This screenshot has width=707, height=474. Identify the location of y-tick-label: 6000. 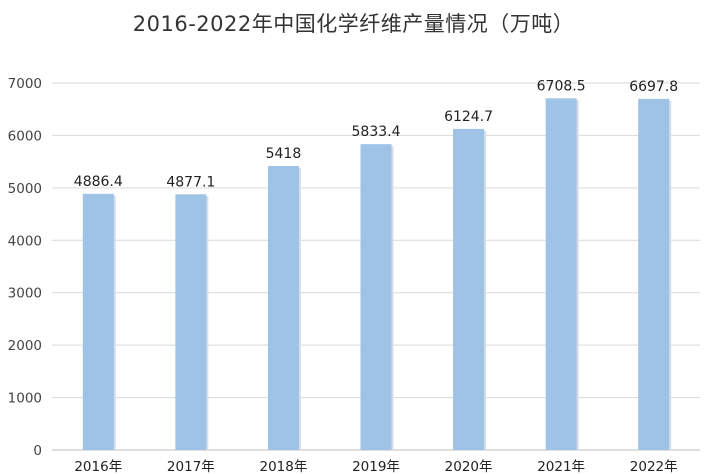
(25, 136).